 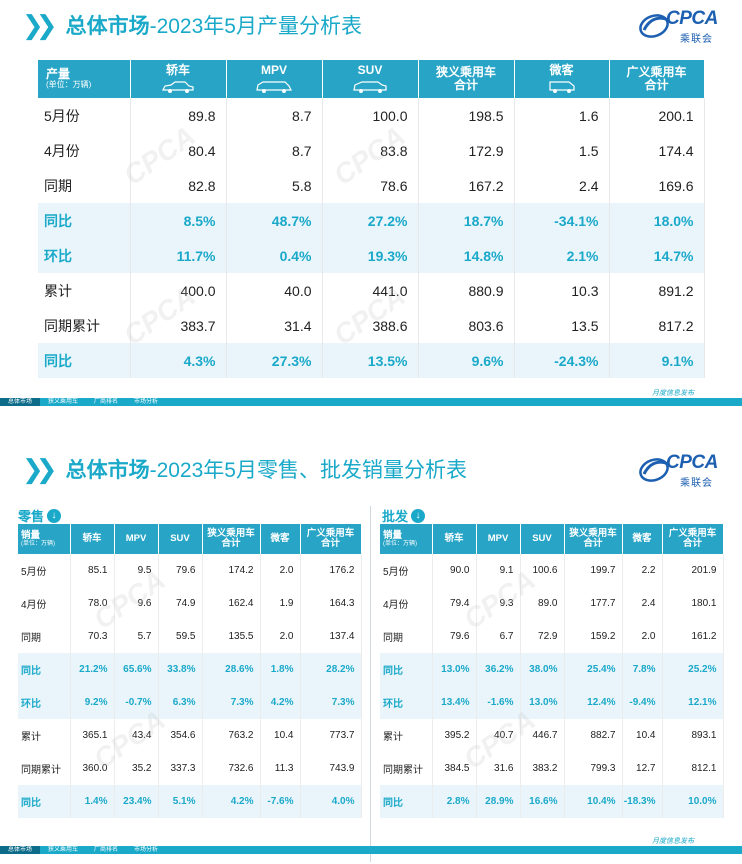 I want to click on header-col: 广义乘用车 合计, so click(x=657, y=79).